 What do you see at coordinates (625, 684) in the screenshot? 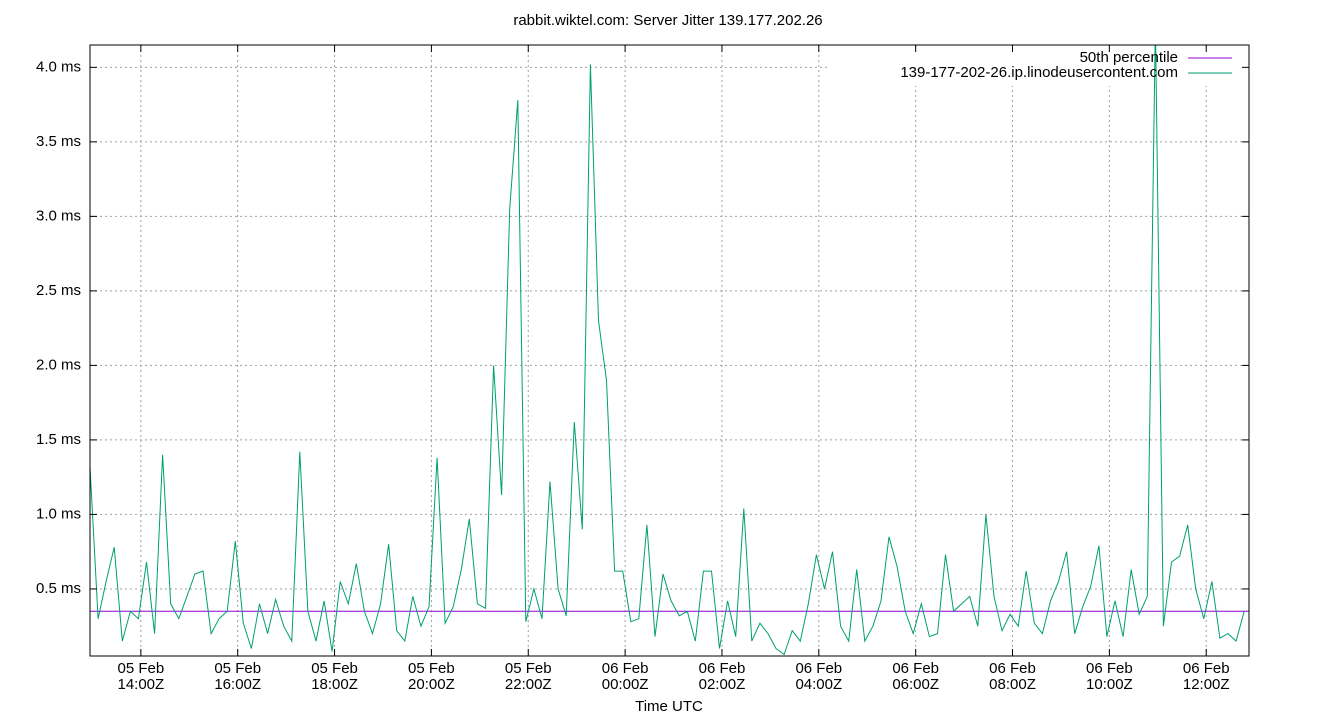
I see `x-tick-label: 00:00Z` at bounding box center [625, 684].